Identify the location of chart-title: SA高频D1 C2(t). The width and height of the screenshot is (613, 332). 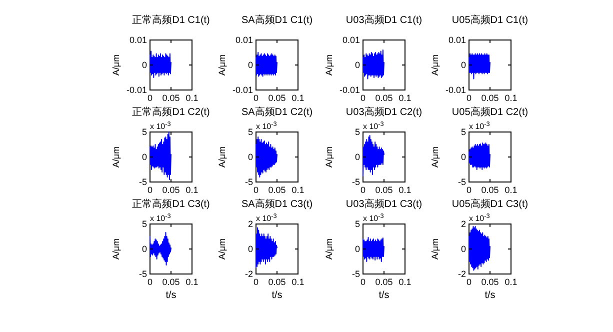
(277, 112).